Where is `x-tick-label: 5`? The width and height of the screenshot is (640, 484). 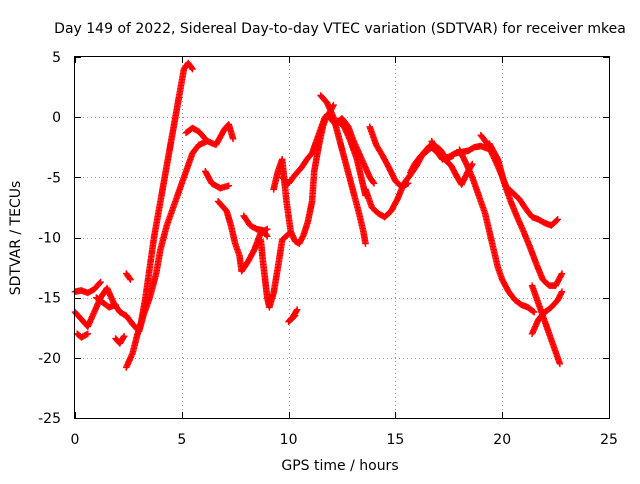
x-tick-label: 5 is located at coordinates (181, 440).